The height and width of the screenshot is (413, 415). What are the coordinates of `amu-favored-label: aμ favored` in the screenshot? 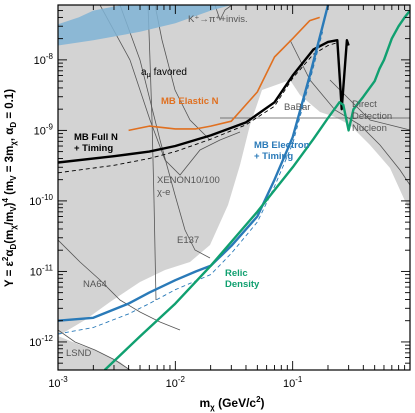 It's located at (164, 73).